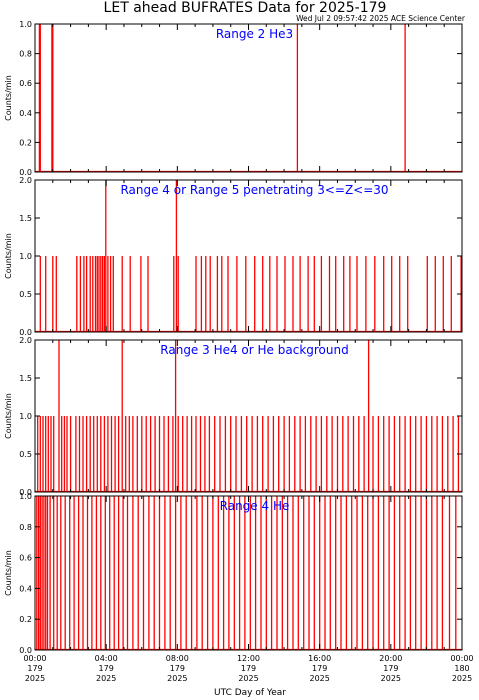 The image size is (479, 700). Describe the element at coordinates (390, 658) in the screenshot. I see `x-tick-time: 20:00` at that location.